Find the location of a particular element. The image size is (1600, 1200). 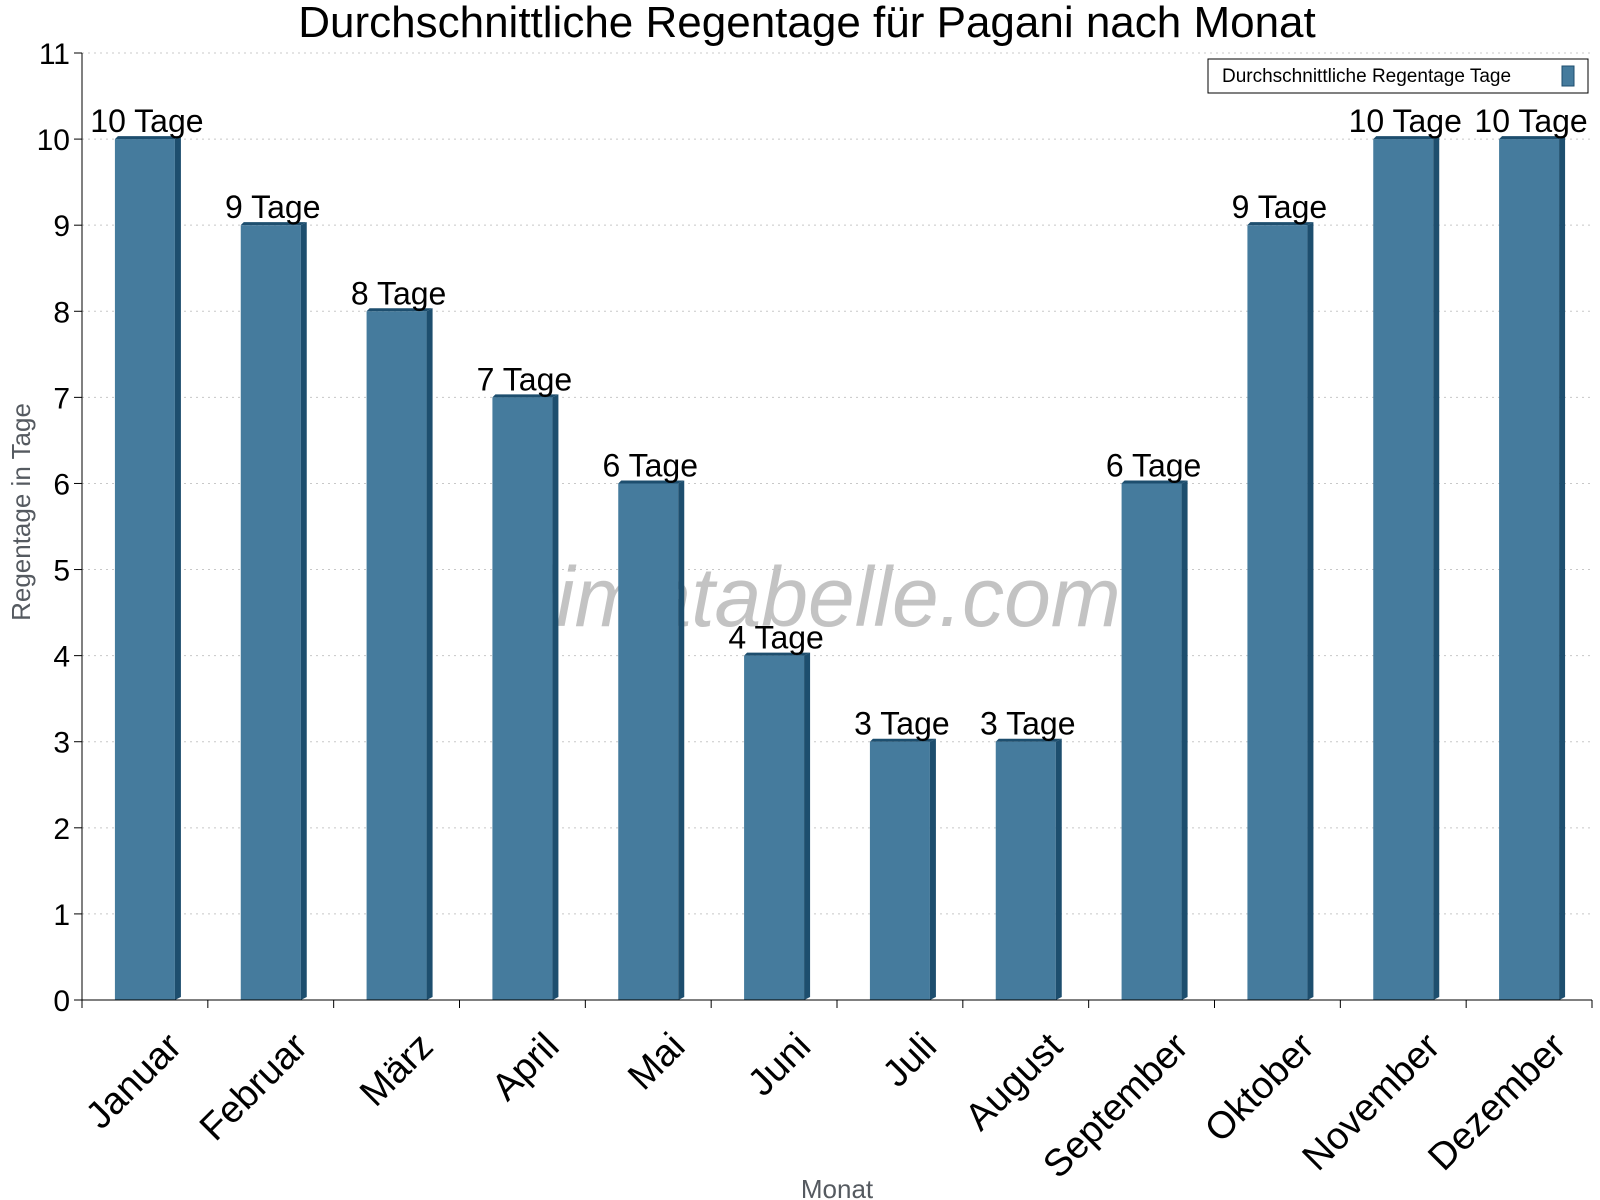

data-label-august: 3 Tage is located at coordinates (1028, 724).